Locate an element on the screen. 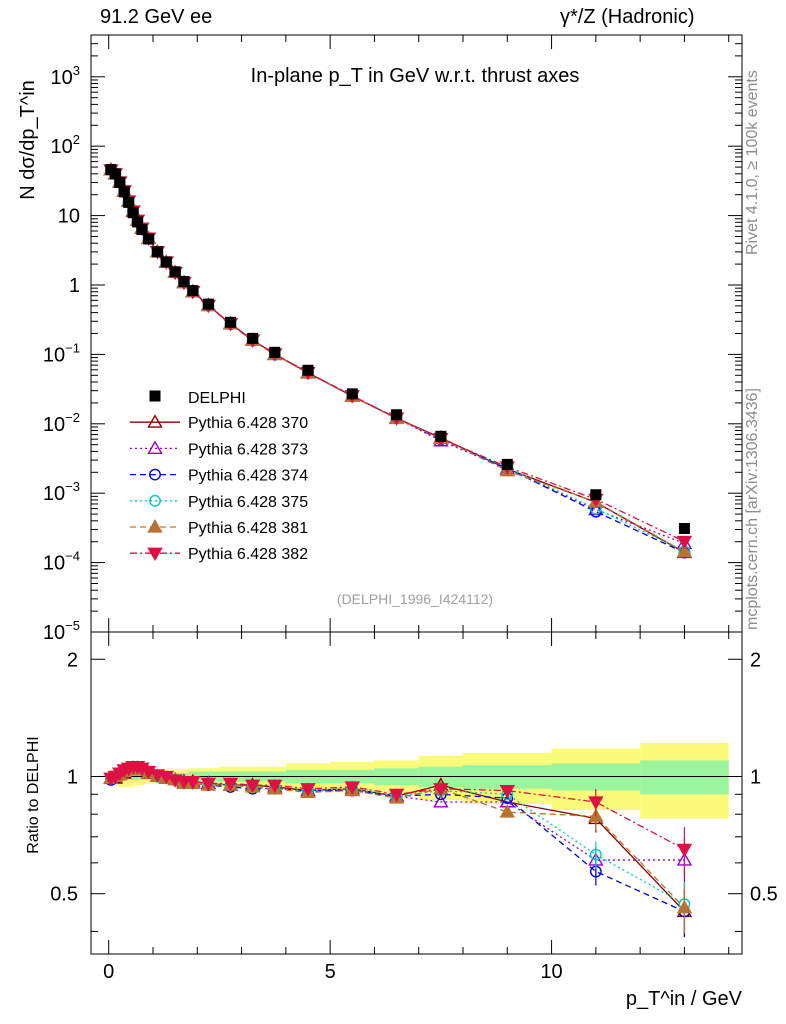  y-axis-label: N dσ/dp_T^in is located at coordinates (28, 140).